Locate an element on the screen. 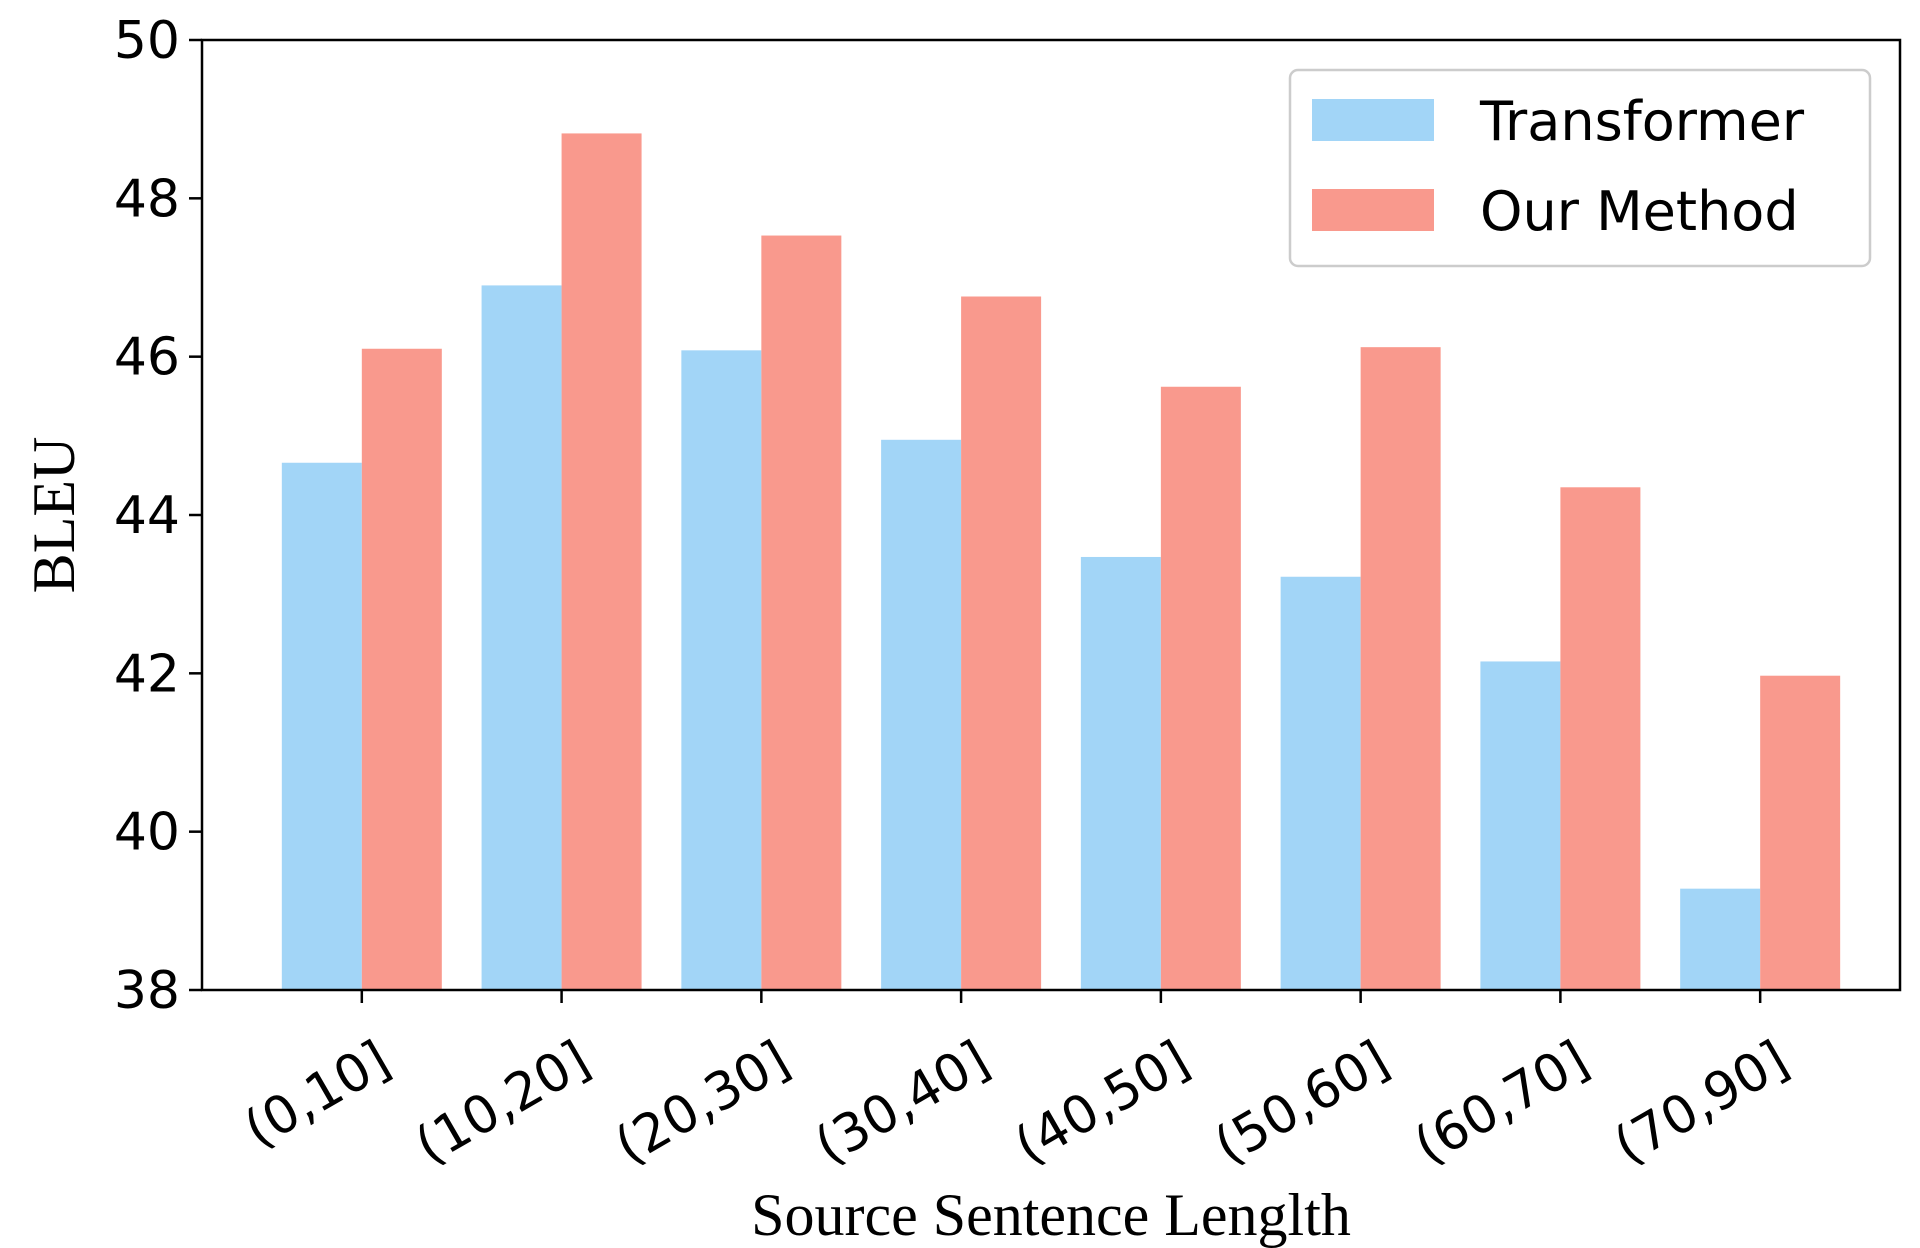 This screenshot has height=1248, width=1920. x-tick-label: (70,90] is located at coordinates (1701, 1103).